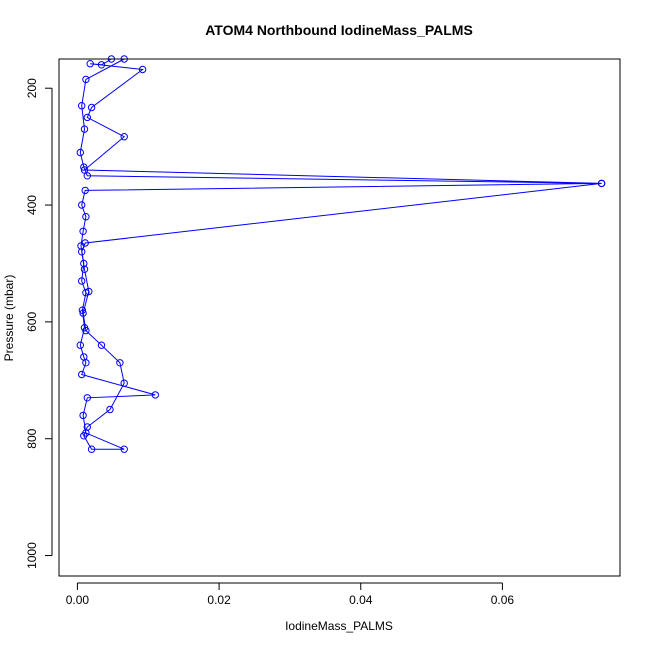  Describe the element at coordinates (339, 626) in the screenshot. I see `x-axis-label: IodineMass_PALMS` at that location.